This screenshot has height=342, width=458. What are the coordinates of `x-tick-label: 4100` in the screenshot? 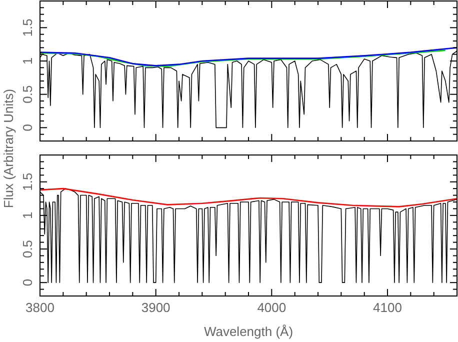 It's located at (387, 307).